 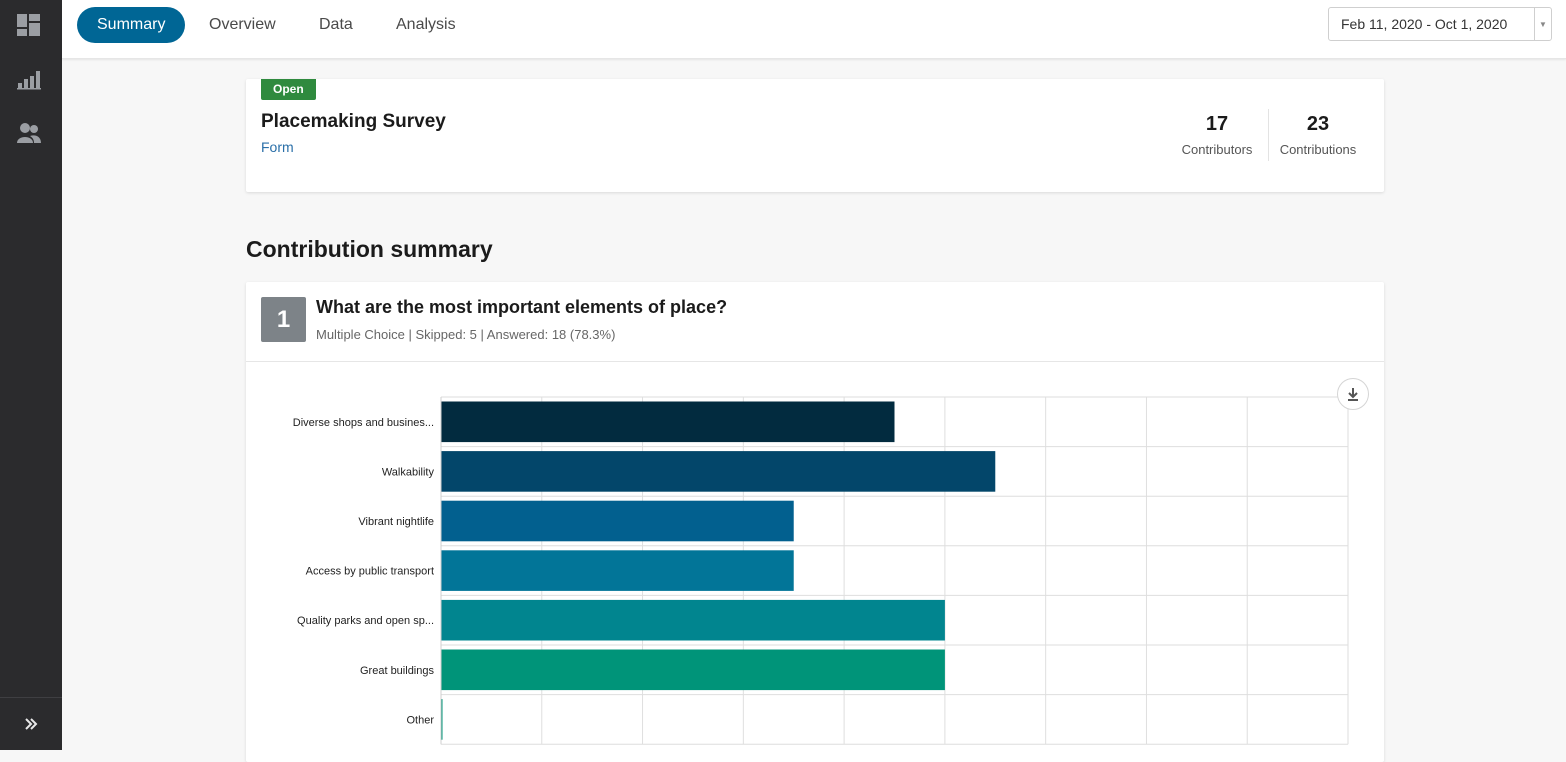 I want to click on chart-category-label: Other, so click(x=420, y=720).